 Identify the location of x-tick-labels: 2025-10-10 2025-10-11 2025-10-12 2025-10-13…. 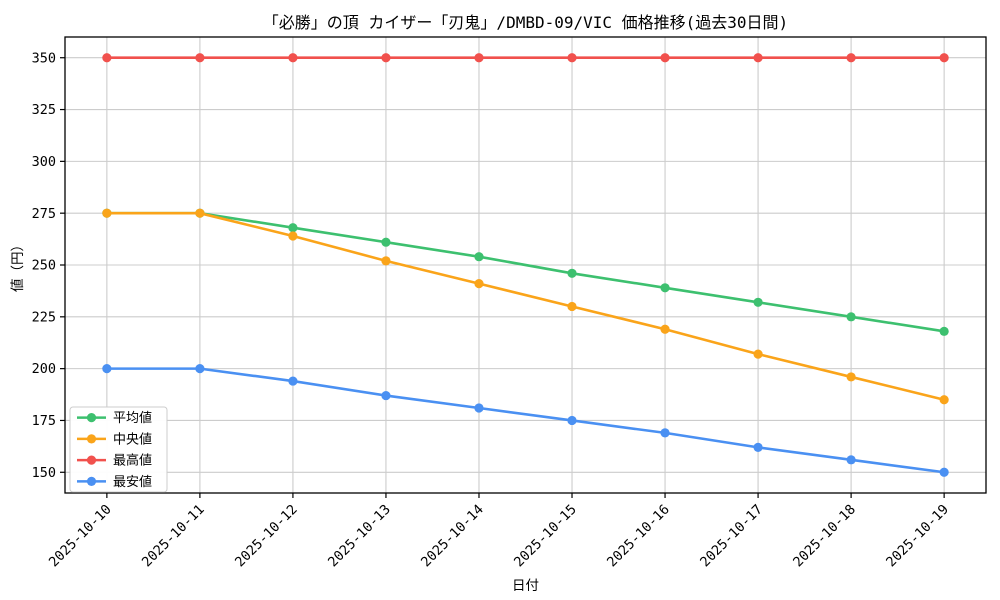
(499, 536).